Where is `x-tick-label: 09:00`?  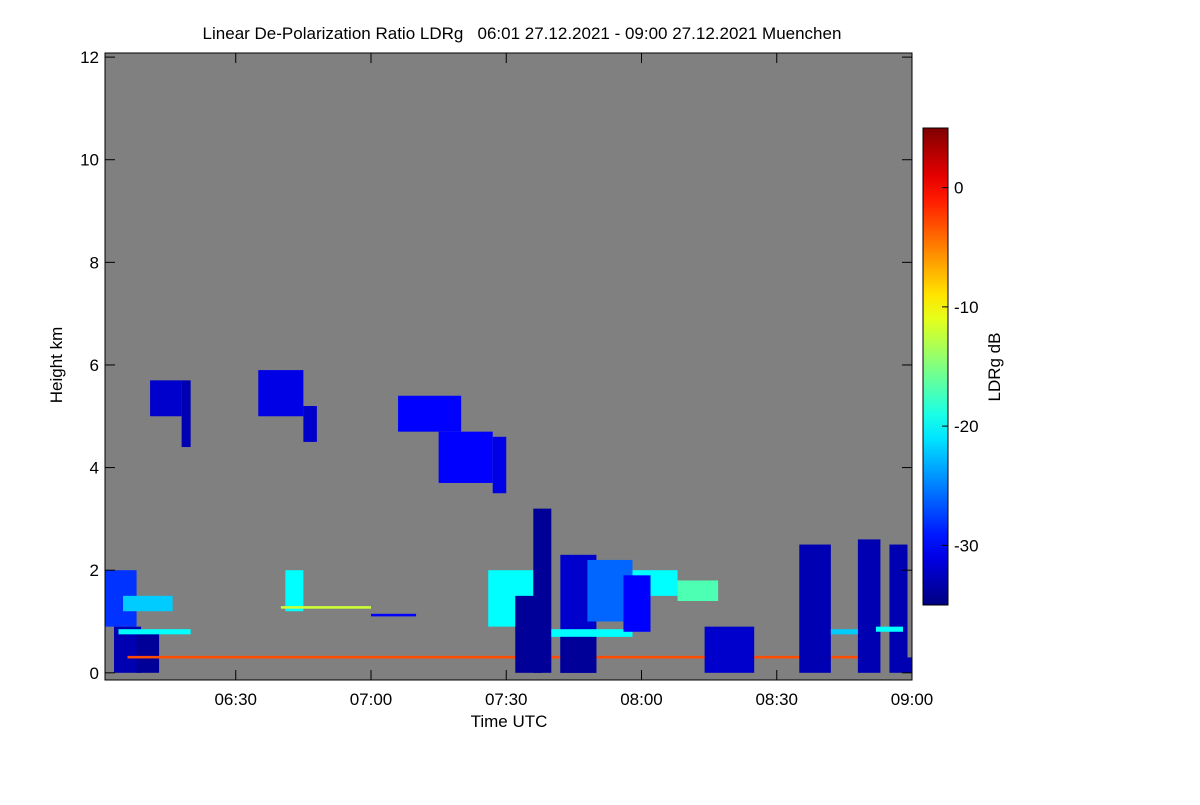 x-tick-label: 09:00 is located at coordinates (912, 699).